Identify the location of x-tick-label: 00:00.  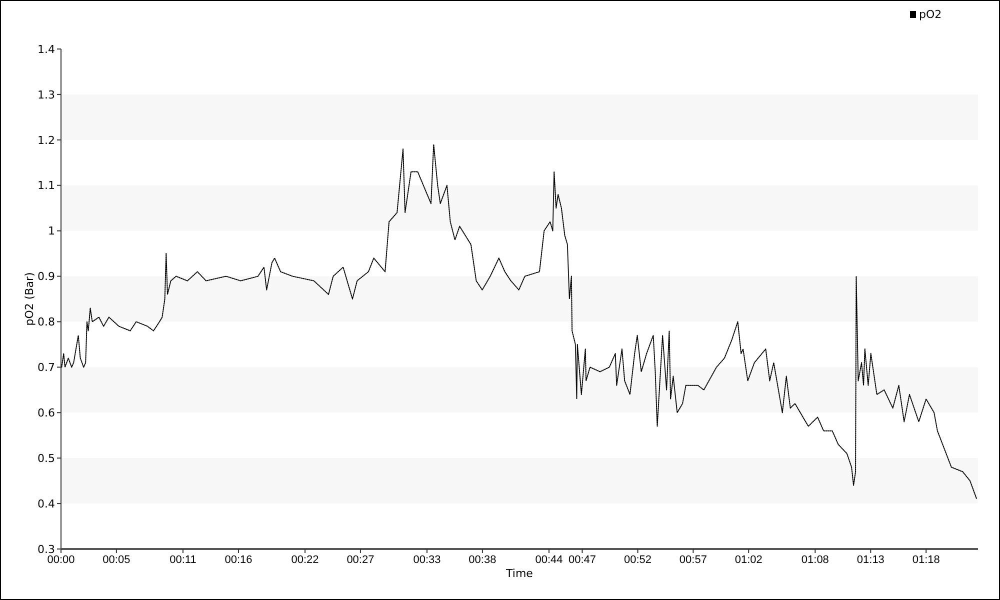
(61, 560).